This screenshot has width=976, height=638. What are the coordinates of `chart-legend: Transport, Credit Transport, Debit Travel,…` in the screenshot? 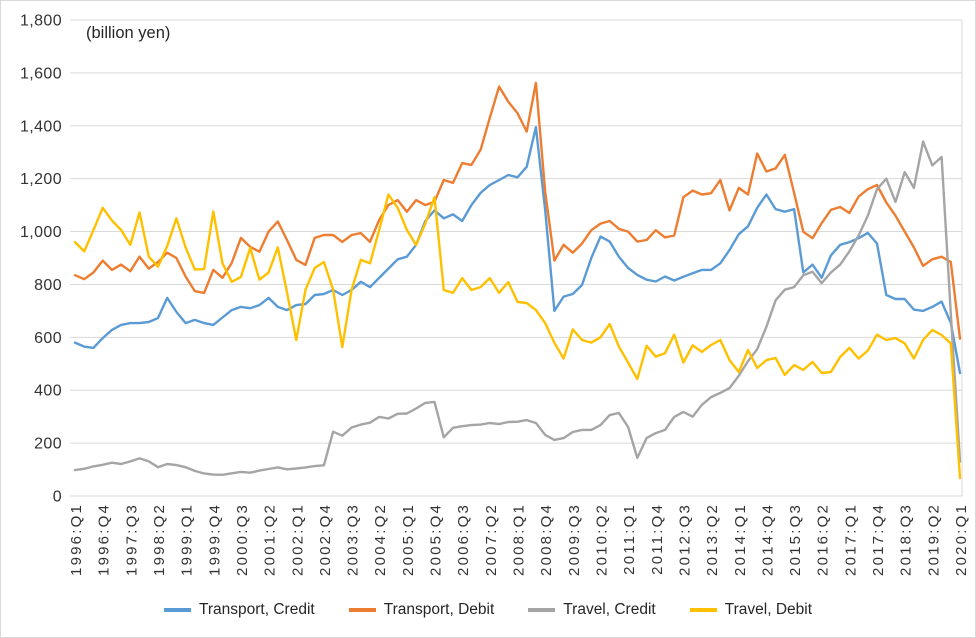 It's located at (488, 610).